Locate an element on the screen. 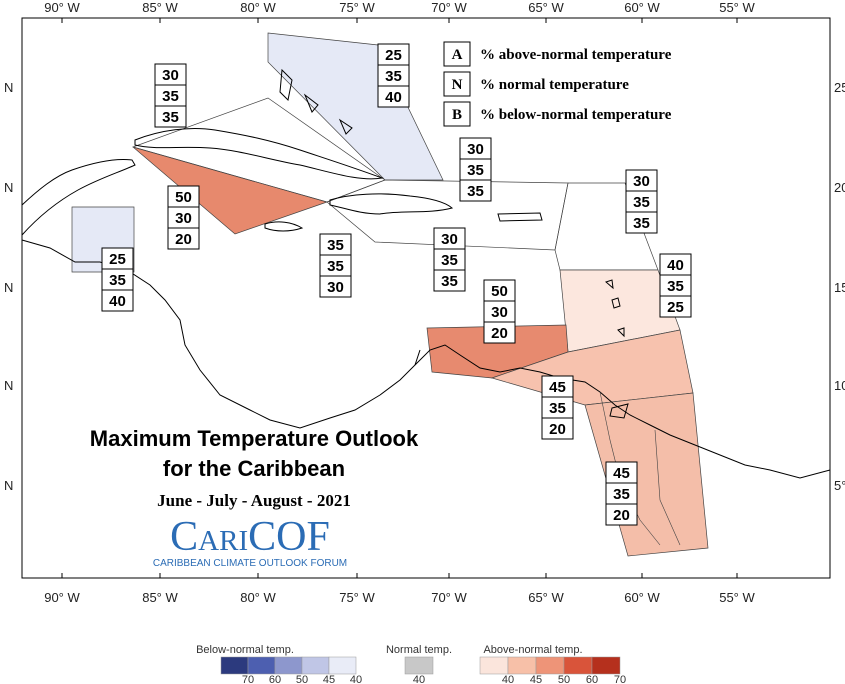 Image resolution: width=845 pixels, height=684 pixels. top-lon-label: 85° W is located at coordinates (160, 7).